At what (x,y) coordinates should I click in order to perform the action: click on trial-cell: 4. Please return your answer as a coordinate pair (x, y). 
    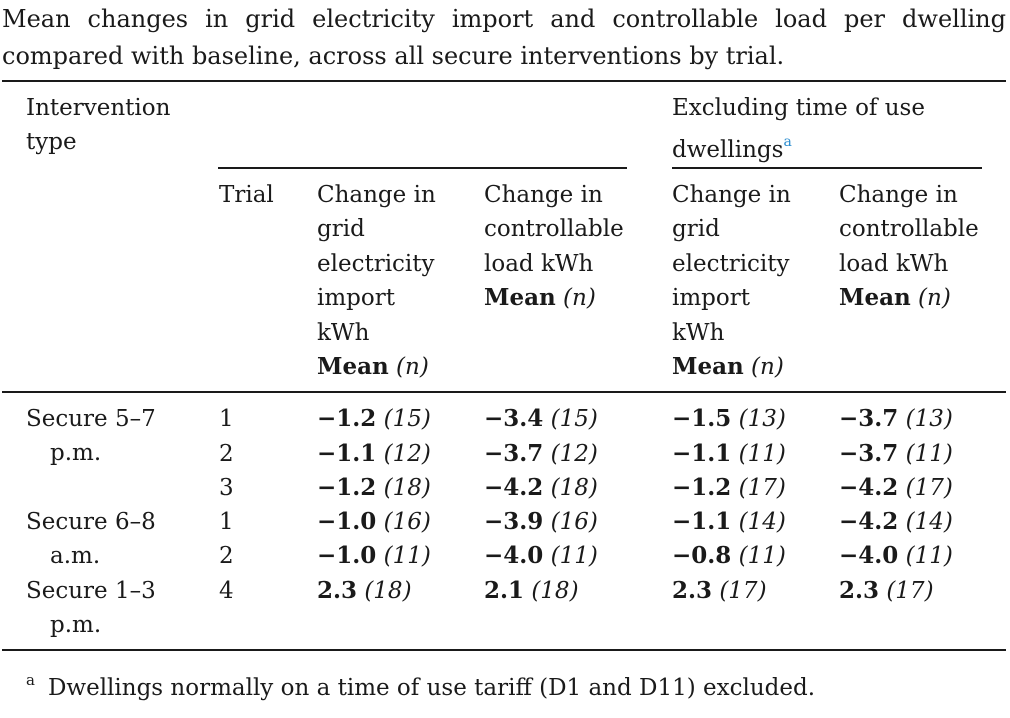
    Looking at the image, I should click on (226, 591).